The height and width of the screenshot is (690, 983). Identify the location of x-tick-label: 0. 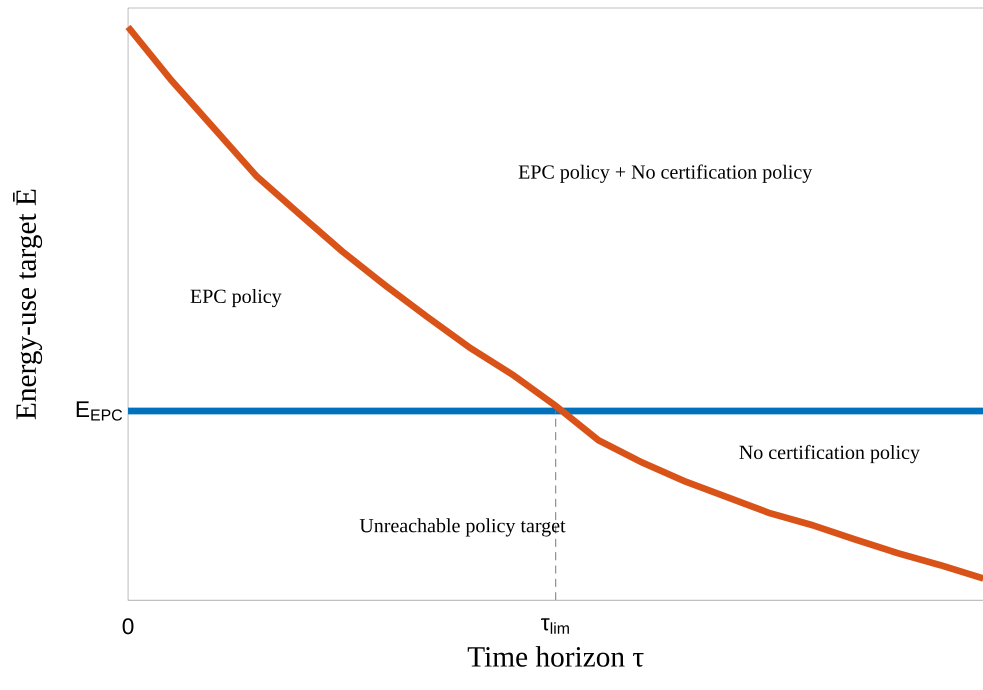
(128, 626).